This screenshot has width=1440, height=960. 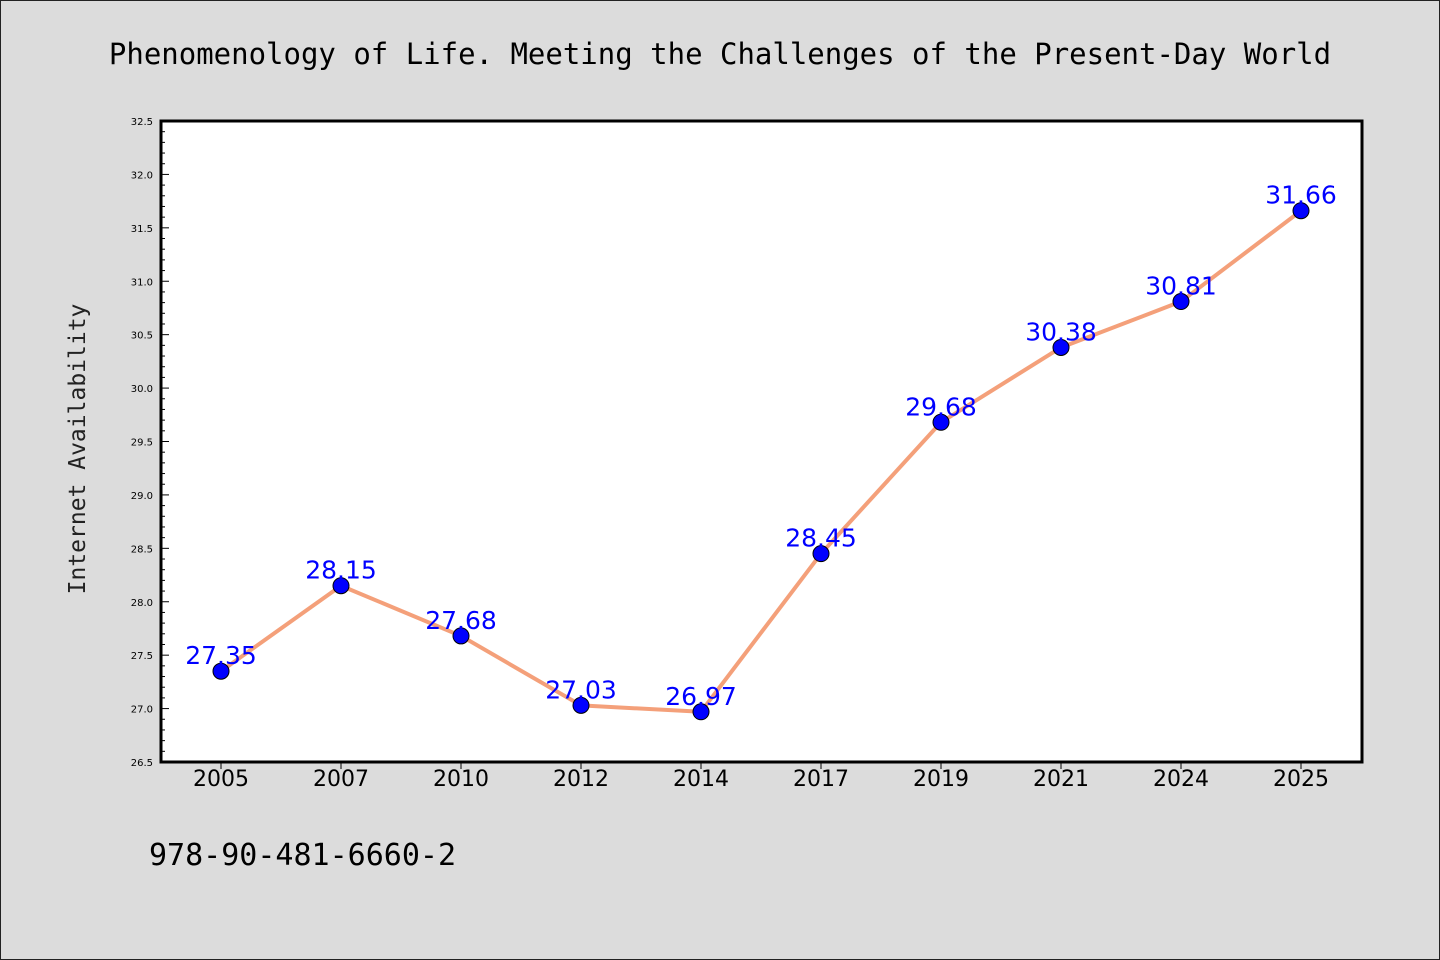 I want to click on y-axis-label: Internet Availability, so click(x=78, y=449).